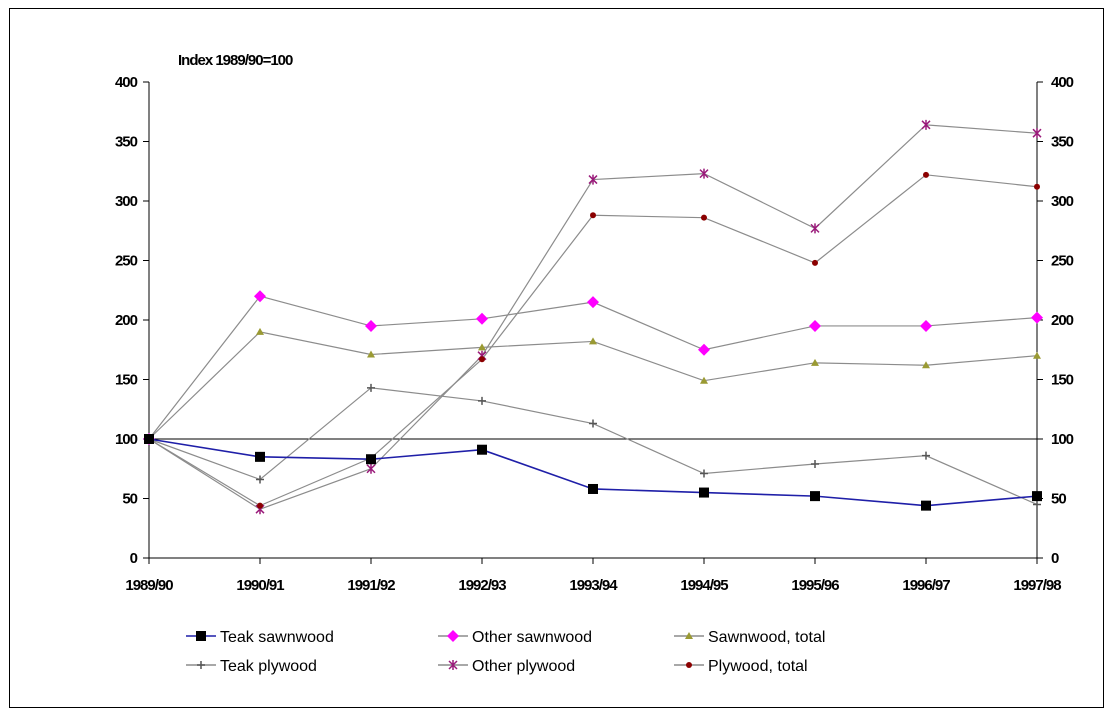  I want to click on y-tick-label-right: 350, so click(1062, 142).